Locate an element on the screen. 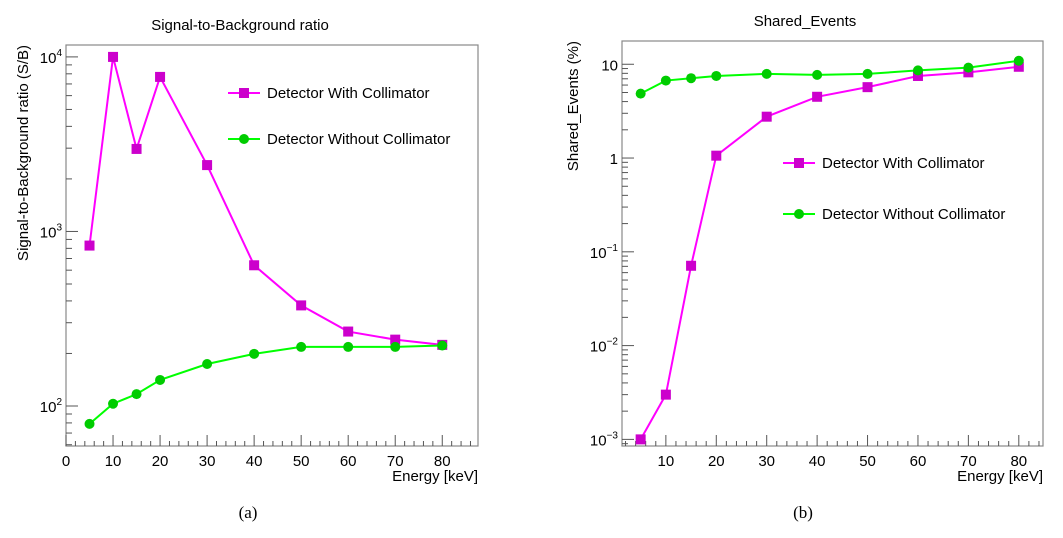 The height and width of the screenshot is (538, 1063). y-tick-label: 10² is located at coordinates (51, 406).